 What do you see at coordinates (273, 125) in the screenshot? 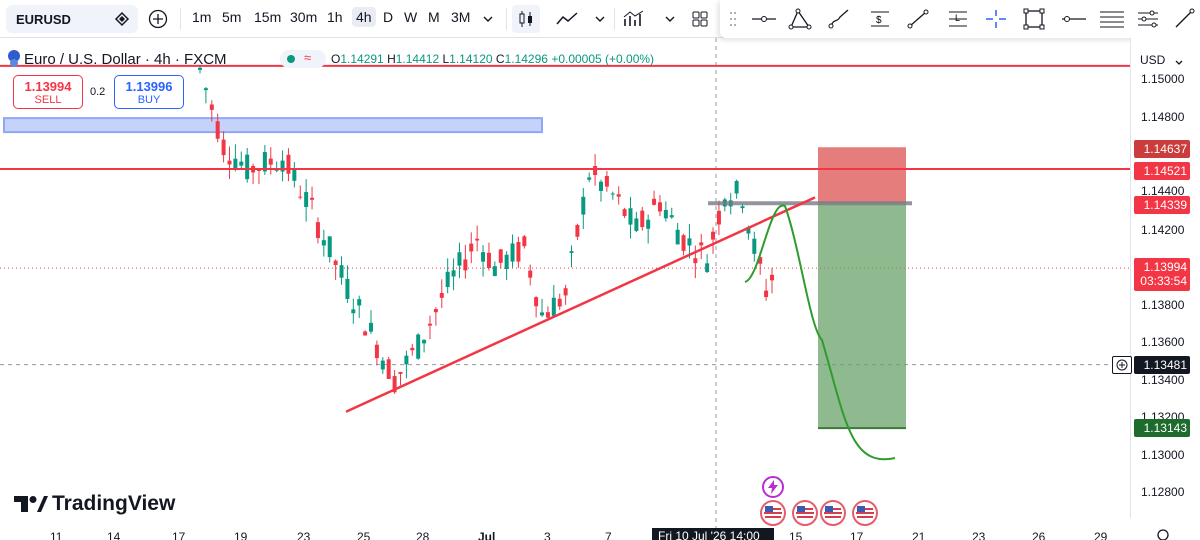
I see `supply-zone` at bounding box center [273, 125].